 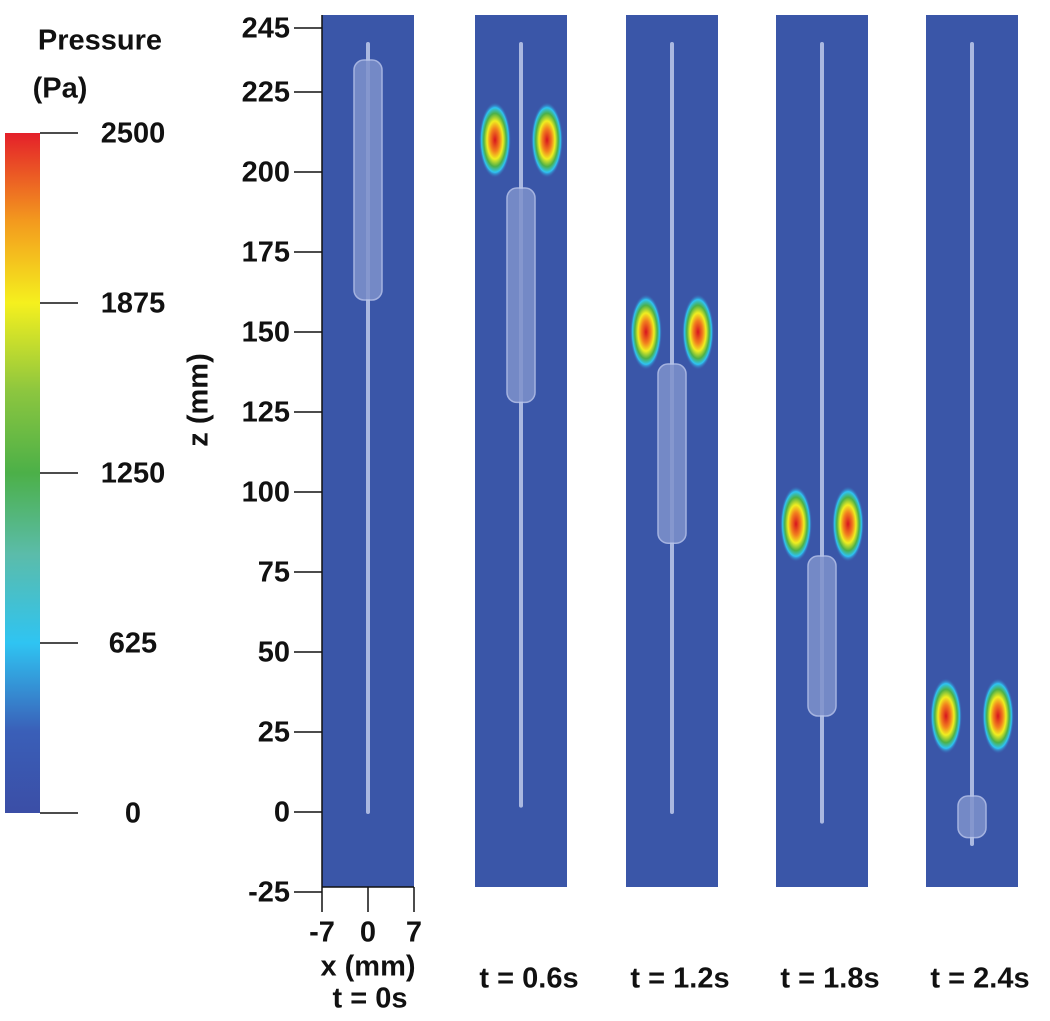 I want to click on panel-label: t = 1.8s, so click(x=829, y=979).